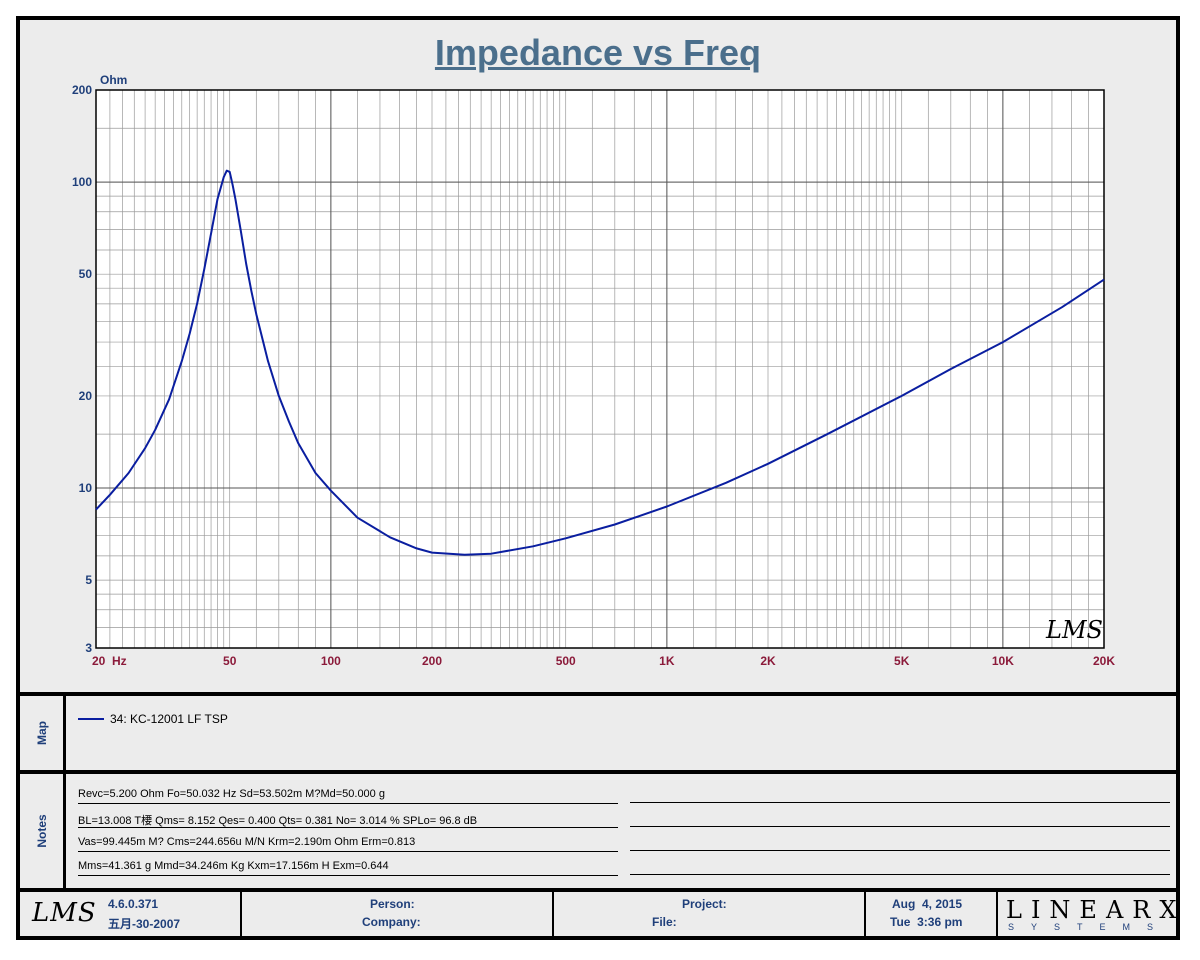  What do you see at coordinates (82, 90) in the screenshot?
I see `y-tick-label: 200` at bounding box center [82, 90].